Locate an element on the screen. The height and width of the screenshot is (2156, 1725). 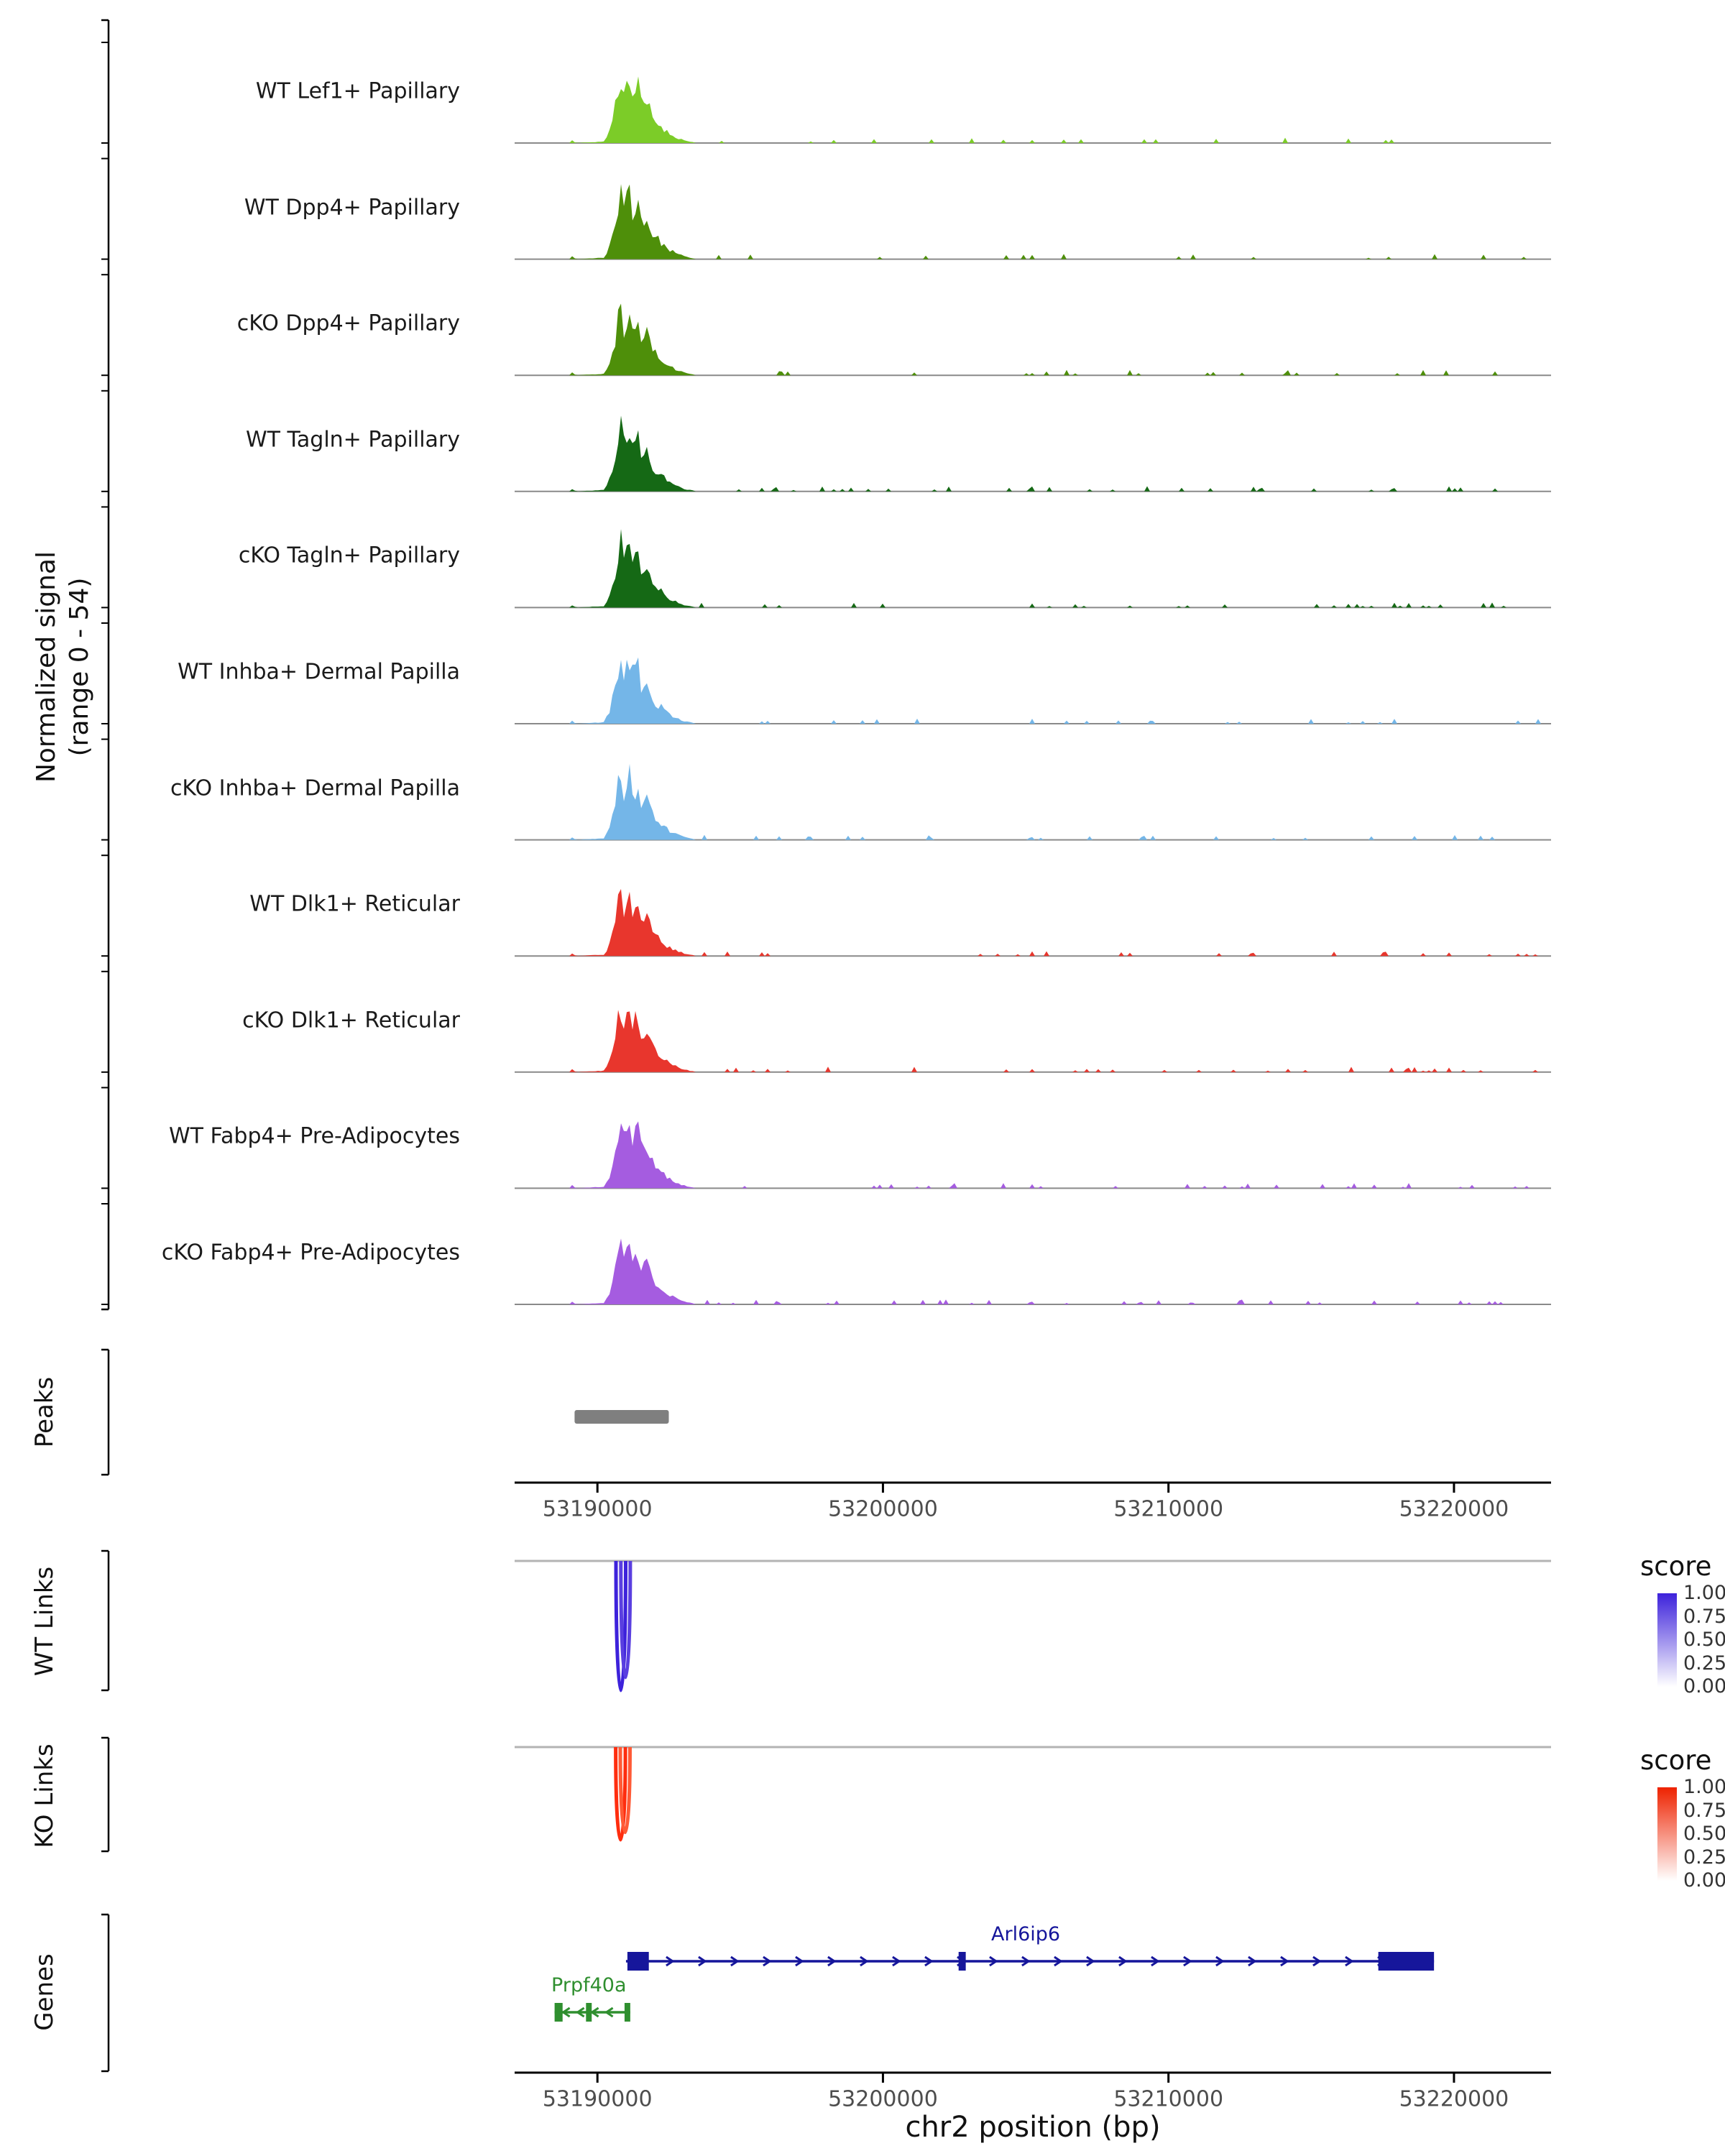
ko-legend-colorbar is located at coordinates (1667, 1834).